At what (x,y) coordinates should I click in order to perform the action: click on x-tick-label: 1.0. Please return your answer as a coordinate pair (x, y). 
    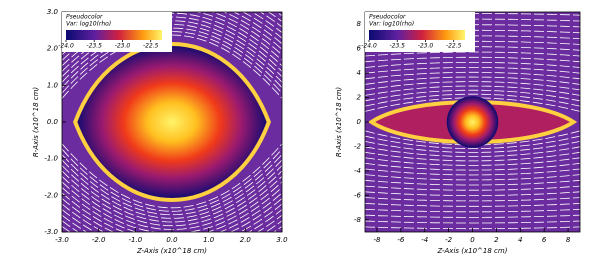
    Looking at the image, I should click on (209, 240).